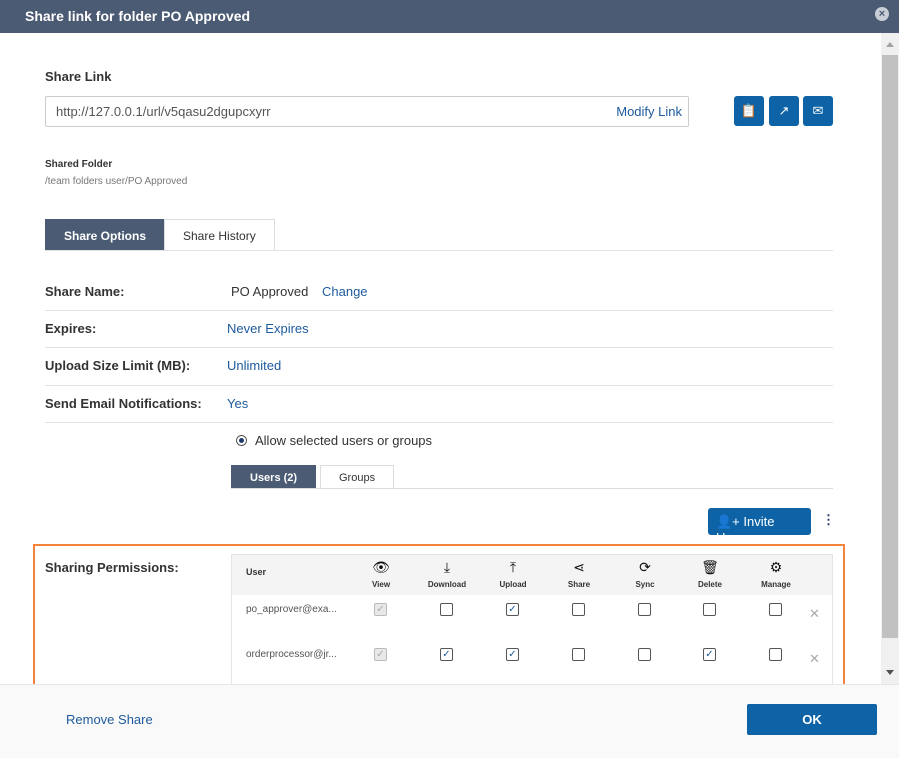  What do you see at coordinates (270, 291) in the screenshot?
I see `share-name-value: PO Approved` at bounding box center [270, 291].